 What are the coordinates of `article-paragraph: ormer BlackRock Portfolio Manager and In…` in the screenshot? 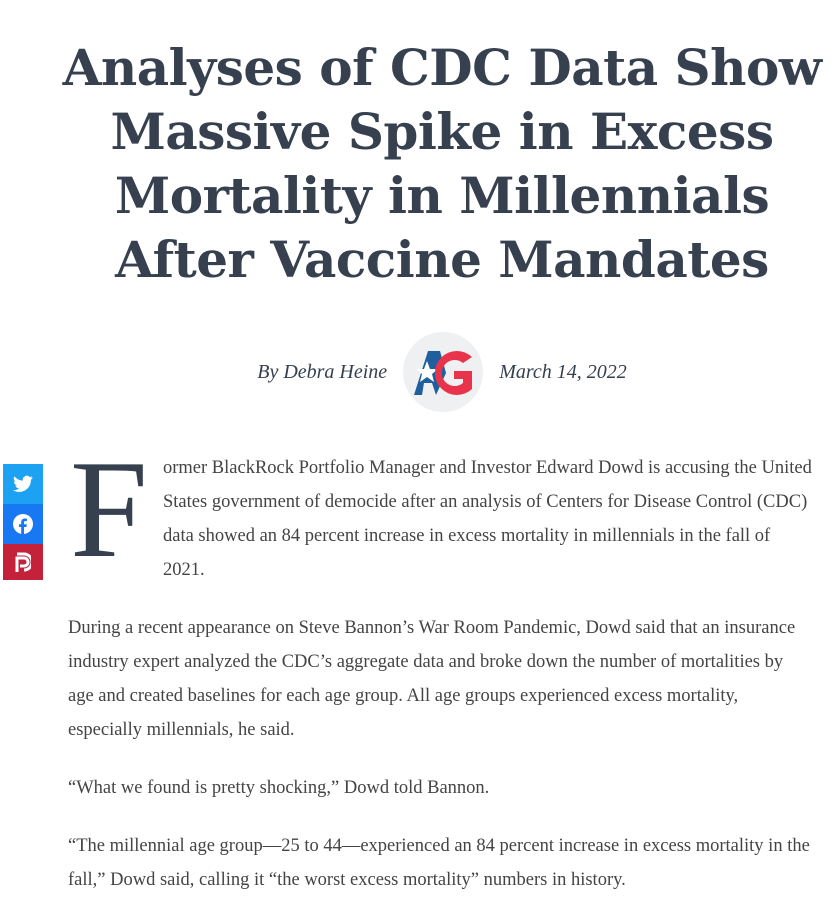 It's located at (487, 519).